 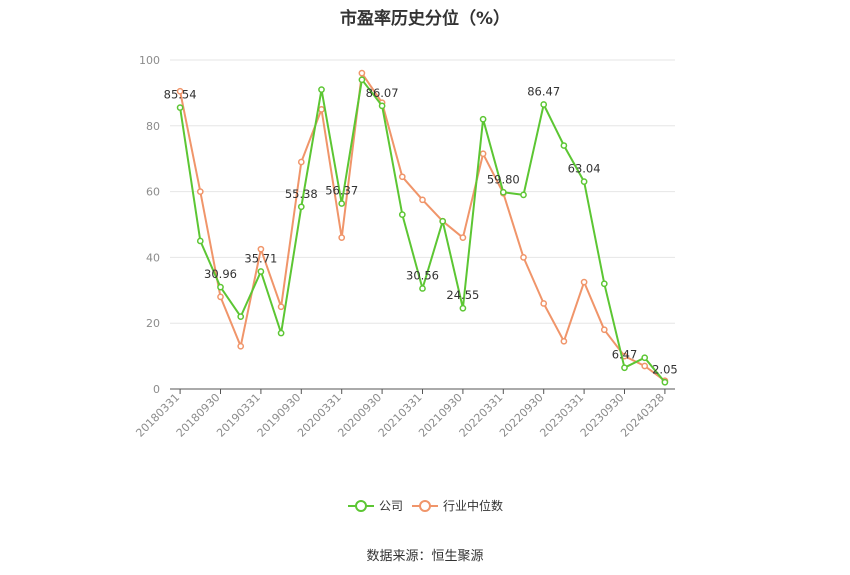 I want to click on legend: 公司 行业中位数, so click(x=425, y=505).